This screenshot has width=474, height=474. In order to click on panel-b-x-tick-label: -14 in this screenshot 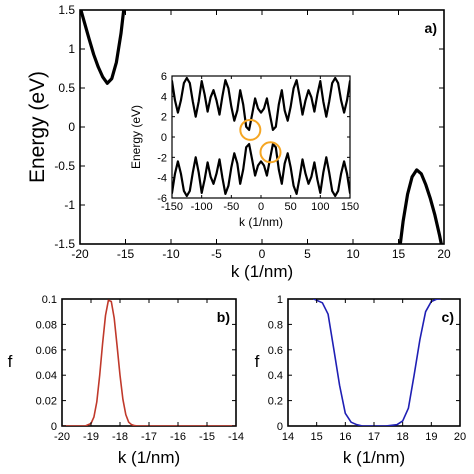, I will do `click(236, 437)`.